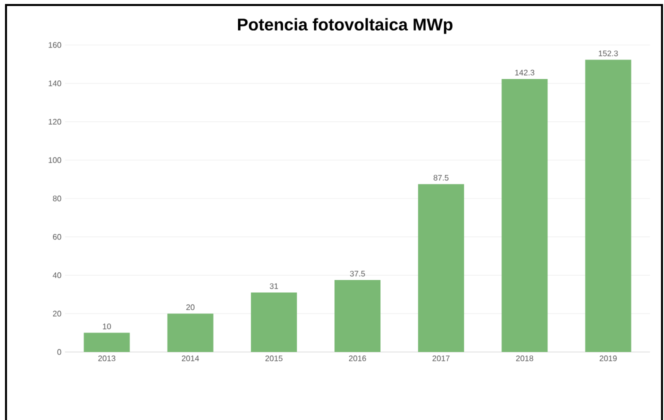  What do you see at coordinates (57, 199) in the screenshot?
I see `y-tick-label: 80` at bounding box center [57, 199].